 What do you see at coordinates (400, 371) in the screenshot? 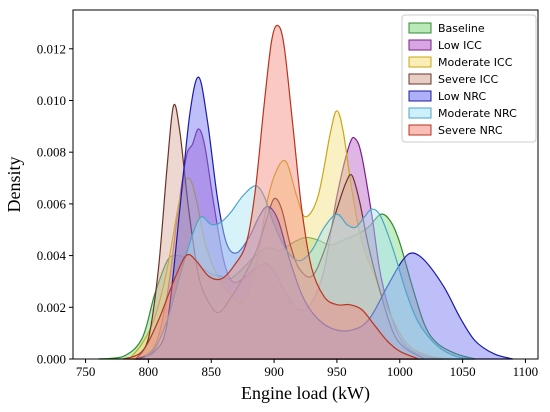
I see `x-tick-label: 1000` at bounding box center [400, 371].